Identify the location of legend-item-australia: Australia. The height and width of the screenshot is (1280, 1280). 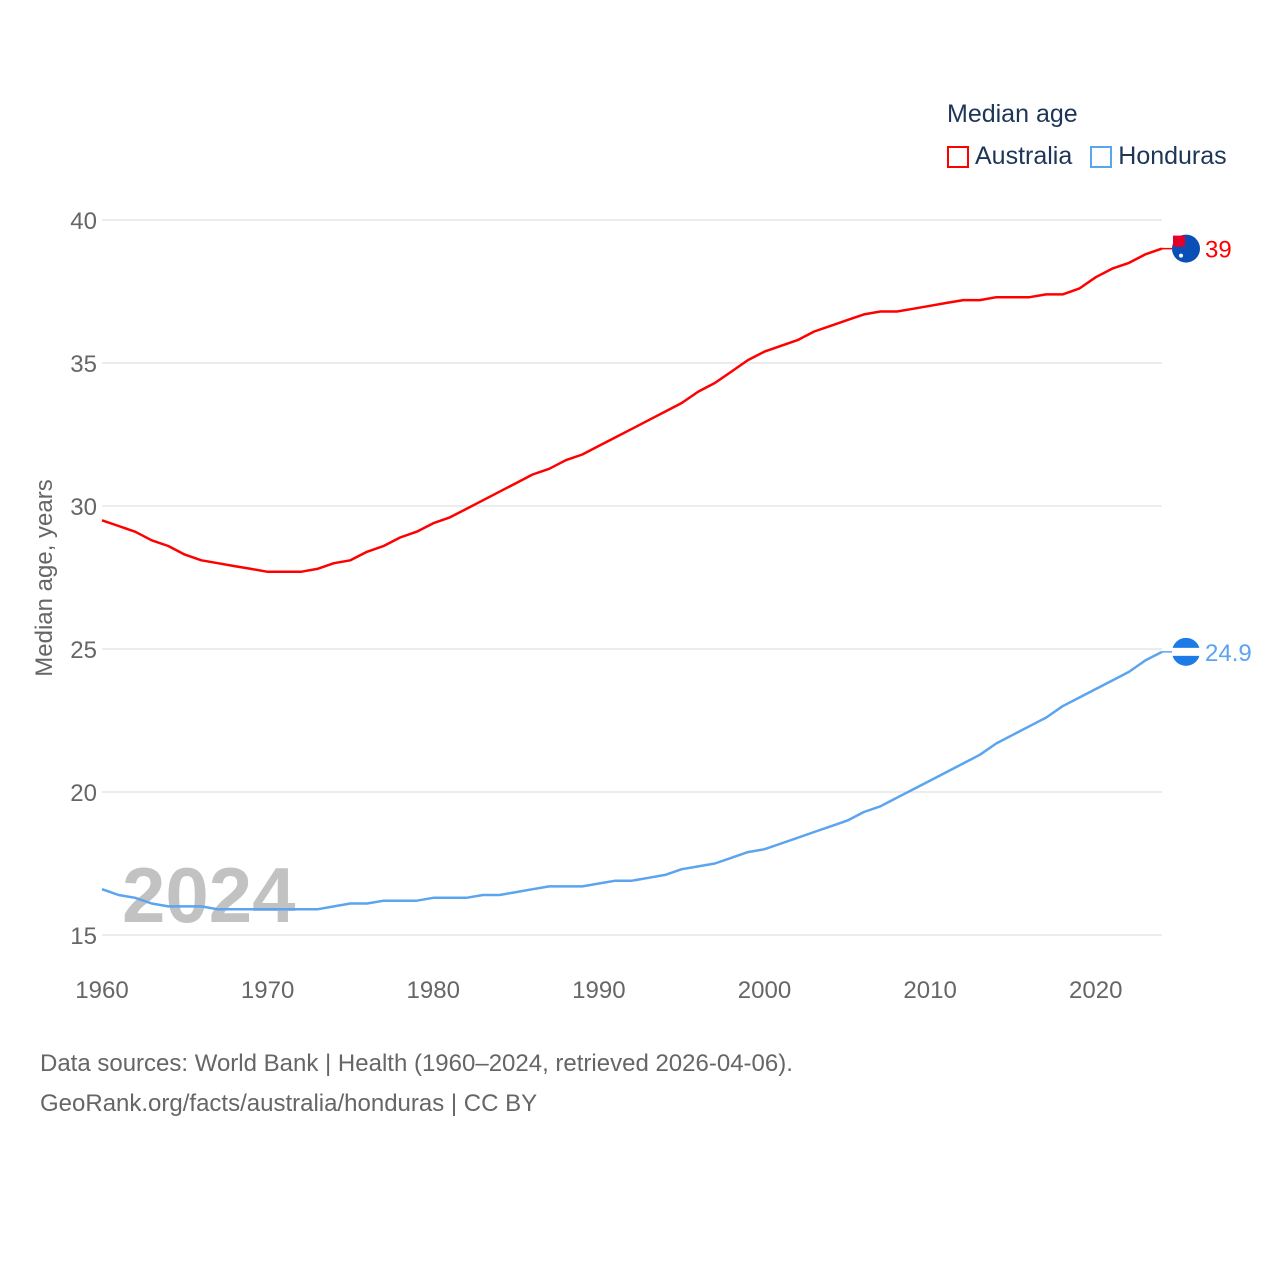
(1009, 156).